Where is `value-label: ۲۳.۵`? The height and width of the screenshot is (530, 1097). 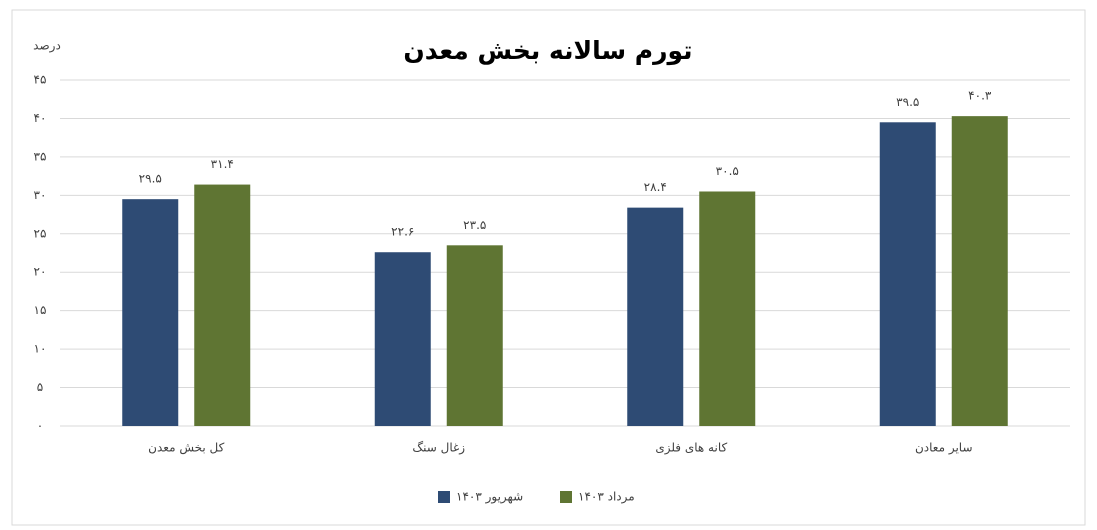
value-label: ۲۳.۵ is located at coordinates (474, 225).